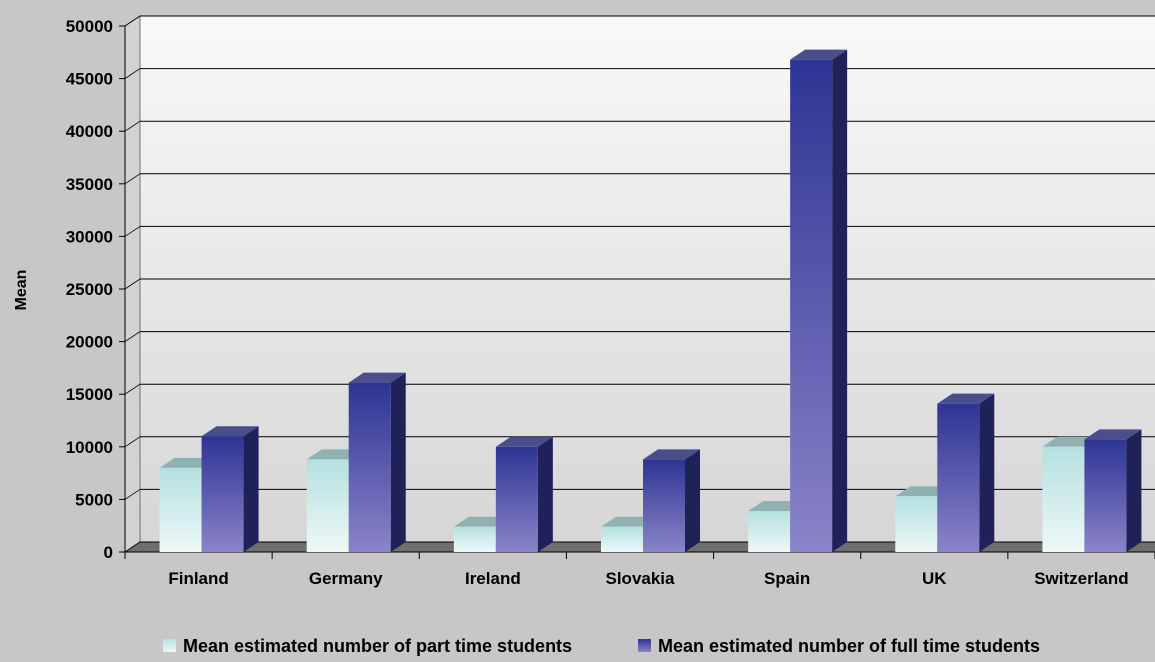 The image size is (1155, 662). Describe the element at coordinates (89, 131) in the screenshot. I see `y-tick-label: 40000` at that location.